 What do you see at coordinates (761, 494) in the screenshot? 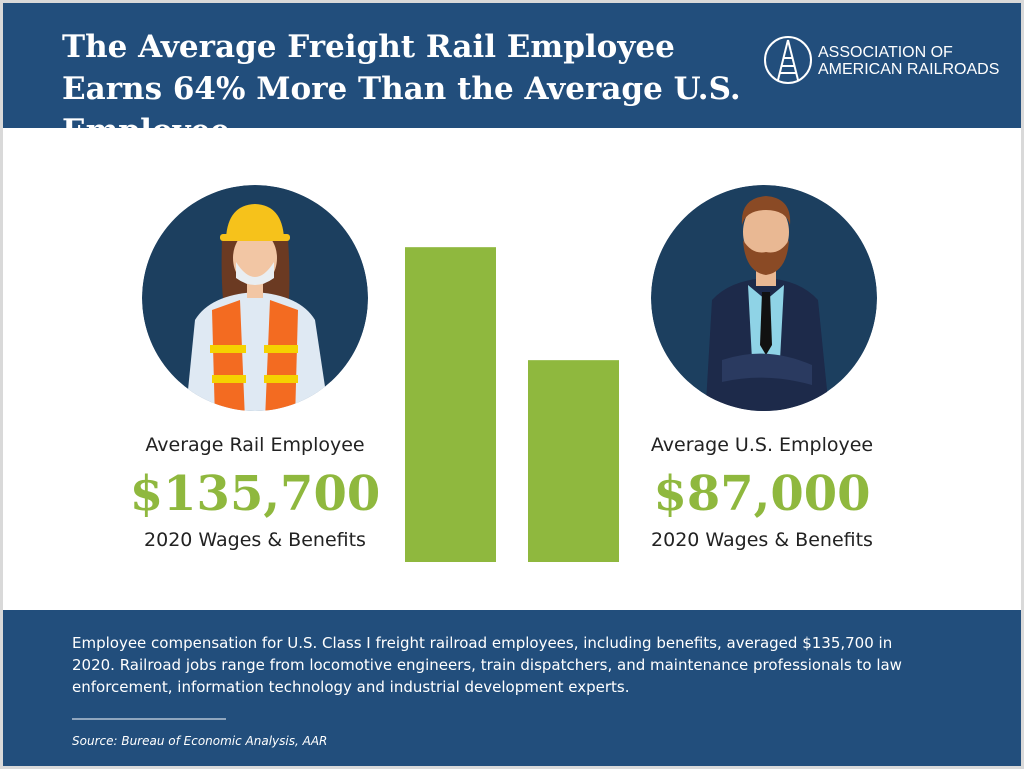
I see `value-label: $87,000` at bounding box center [761, 494].